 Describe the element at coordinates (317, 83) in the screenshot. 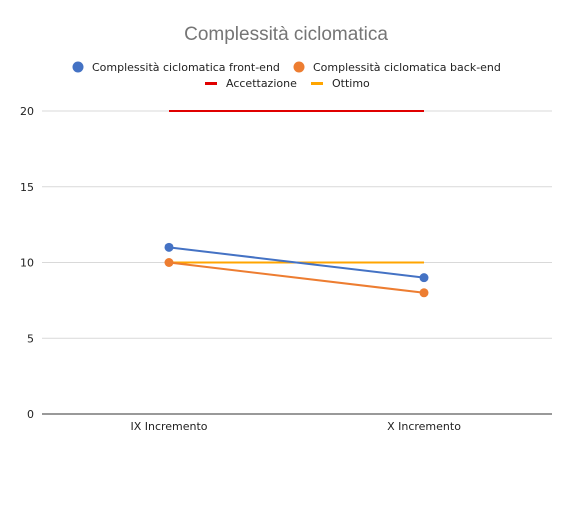

I see `legend-marker-ottimo` at that location.